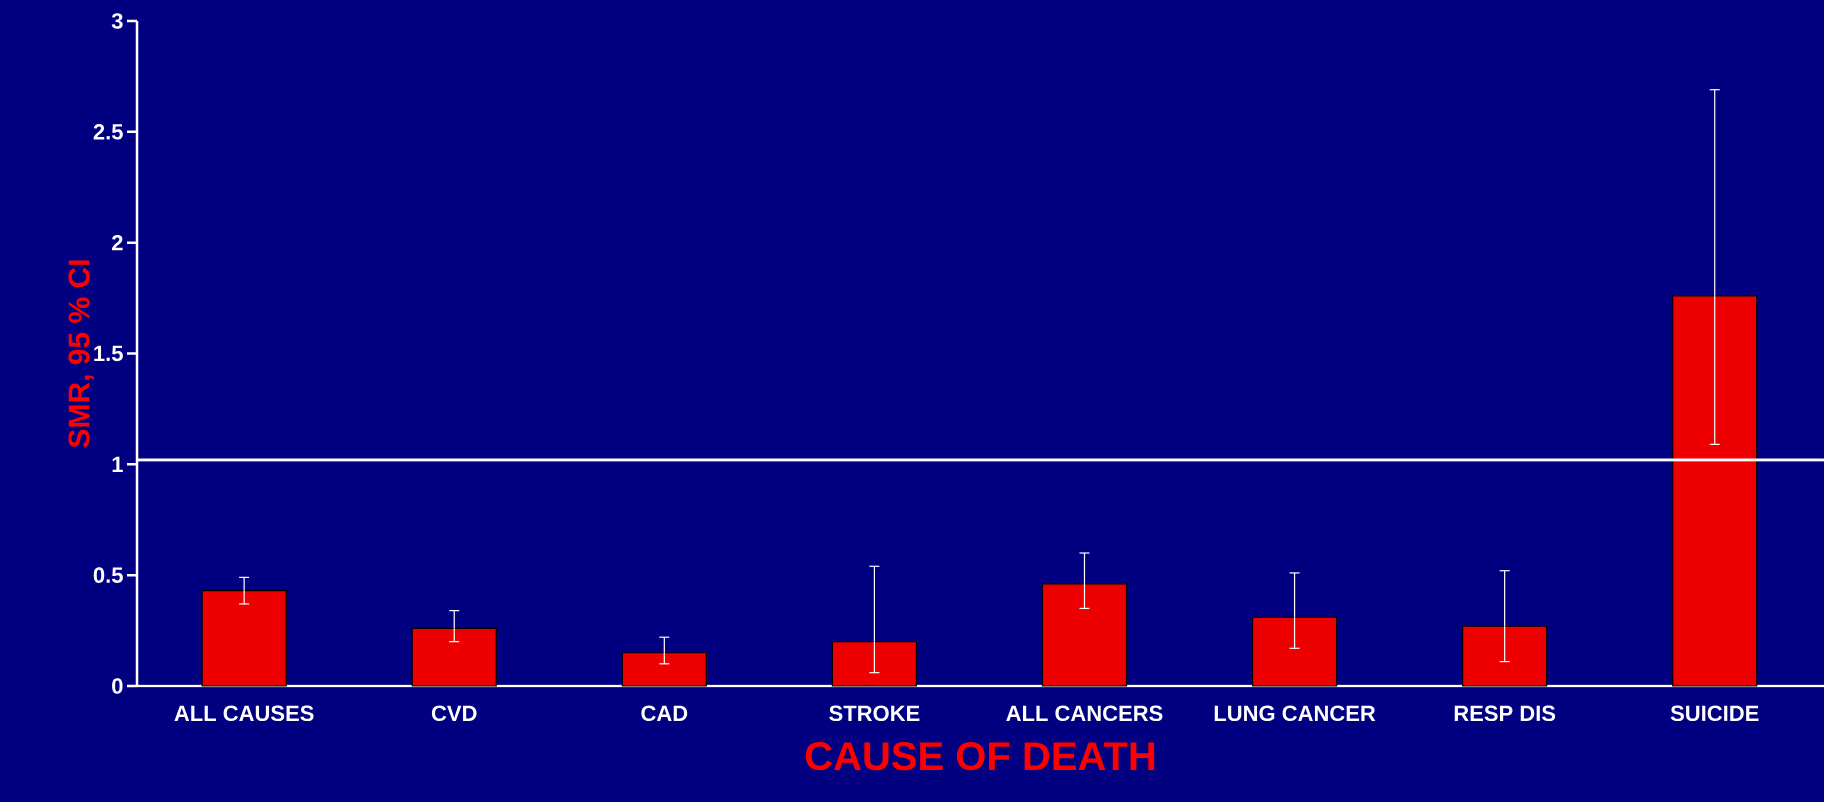 The width and height of the screenshot is (1824, 802). Describe the element at coordinates (117, 21) in the screenshot. I see `y-tick-label: 3` at that location.